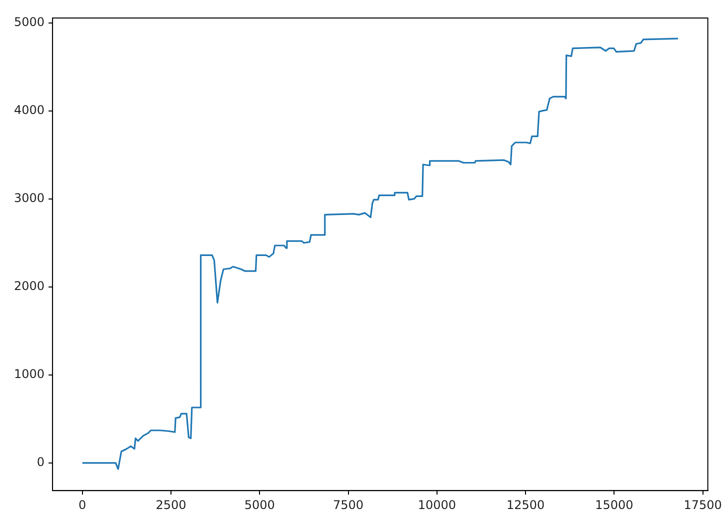 The image size is (726, 531). What do you see at coordinates (29, 374) in the screenshot?
I see `y-tick-label: 1000` at bounding box center [29, 374].